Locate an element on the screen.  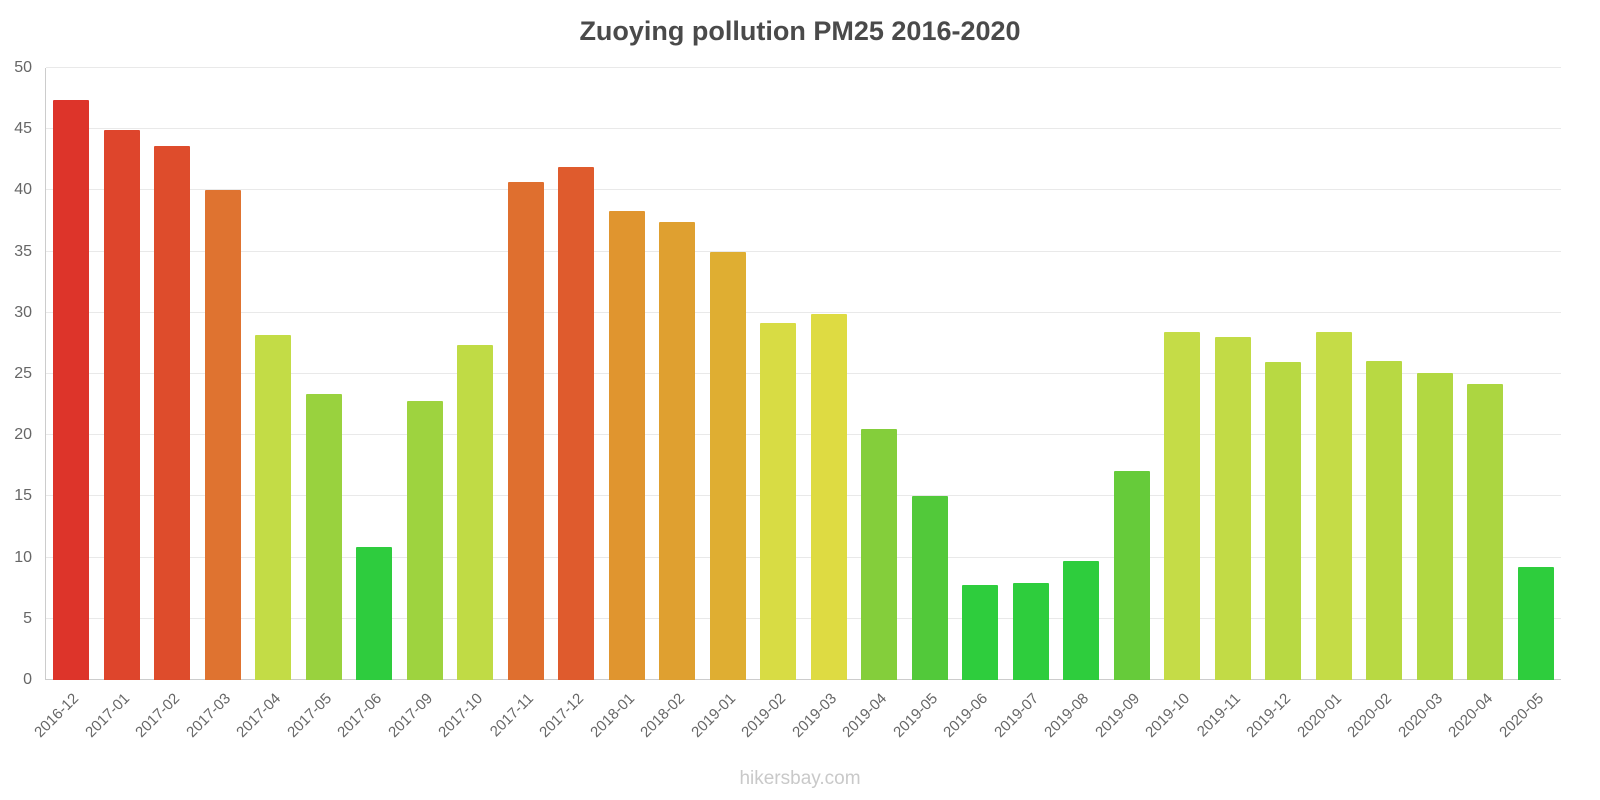
x-tick-label: 2017-12 is located at coordinates (562, 715).